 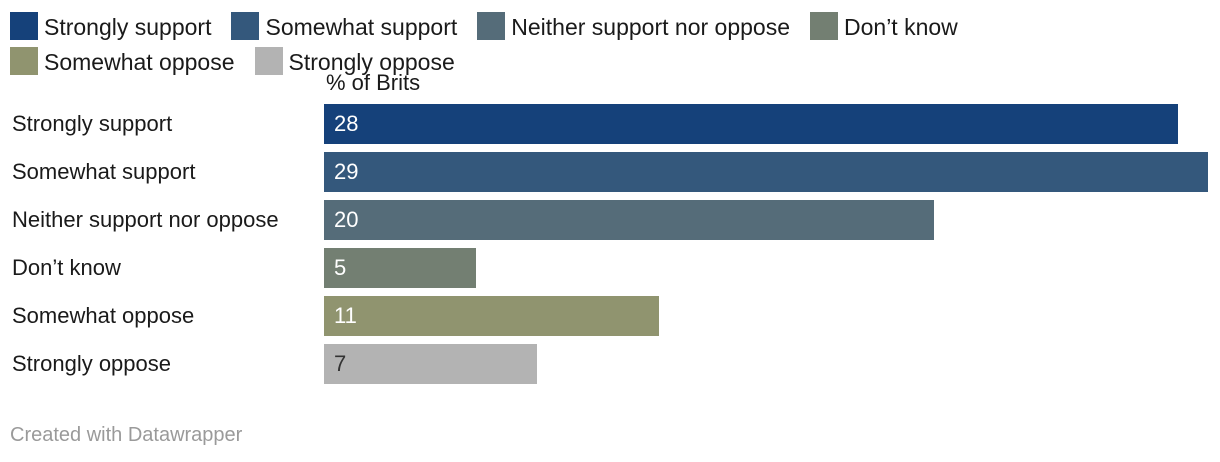 I want to click on category-label: Neither support nor oppose, so click(x=145, y=219).